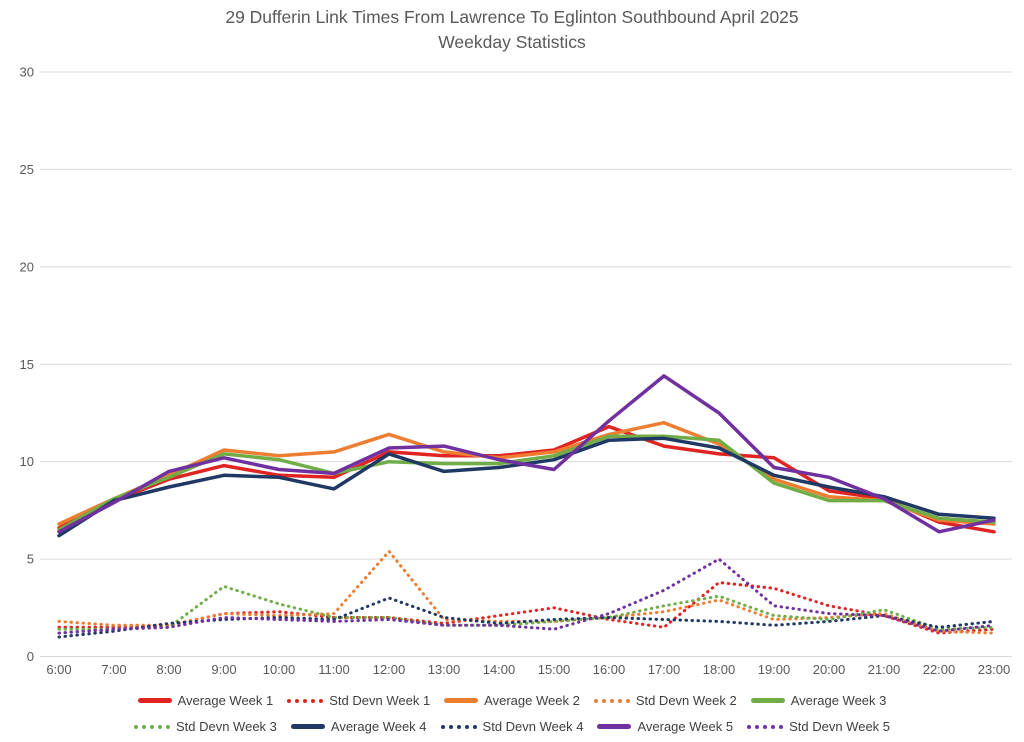 Image resolution: width=1024 pixels, height=742 pixels. Describe the element at coordinates (378, 726) in the screenshot. I see `legend-label: Average Week 4` at that location.